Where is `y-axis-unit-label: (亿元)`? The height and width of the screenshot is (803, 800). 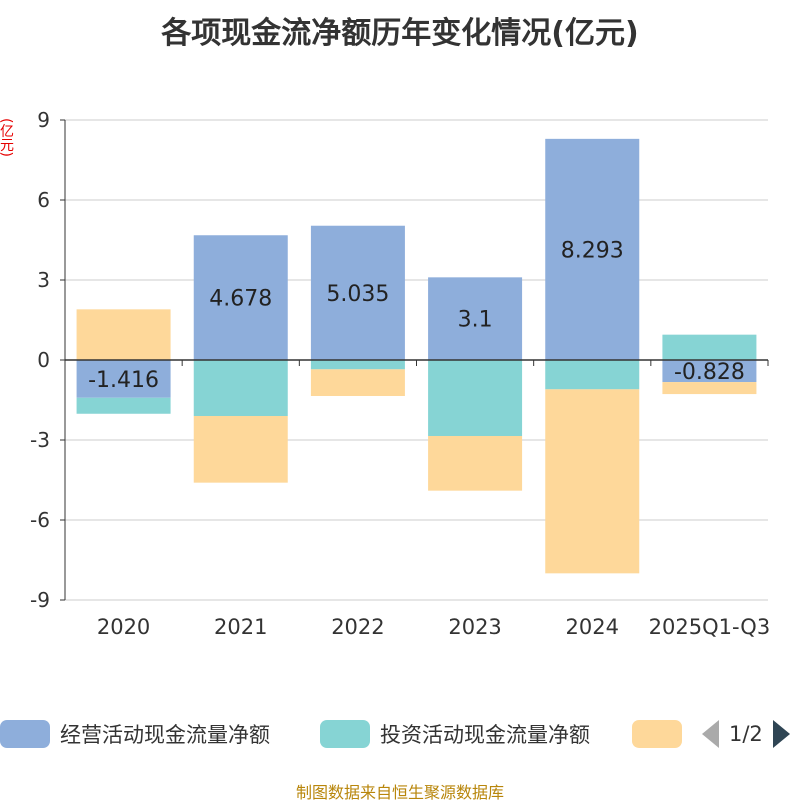 y-axis-unit-label: (亿元) is located at coordinates (7, 137).